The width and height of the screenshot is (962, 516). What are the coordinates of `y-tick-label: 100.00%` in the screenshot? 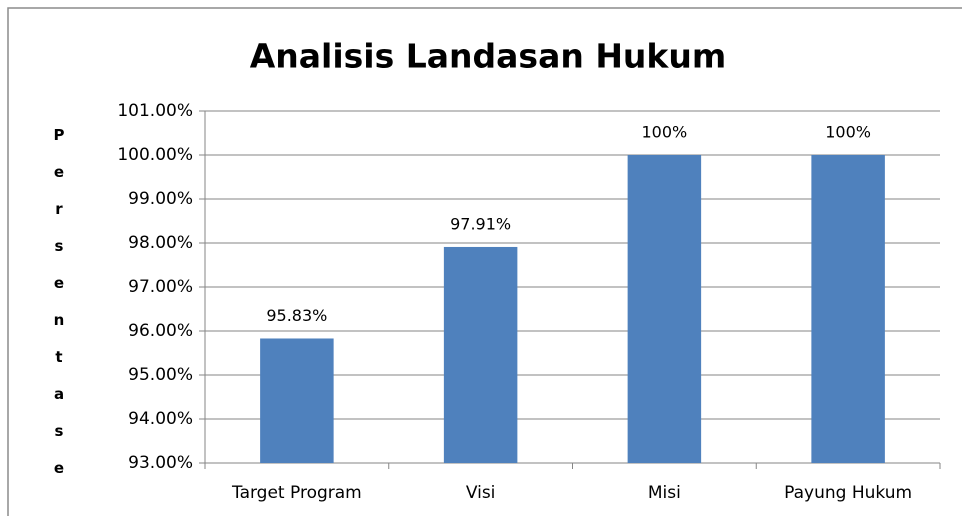 It's located at (155, 155).